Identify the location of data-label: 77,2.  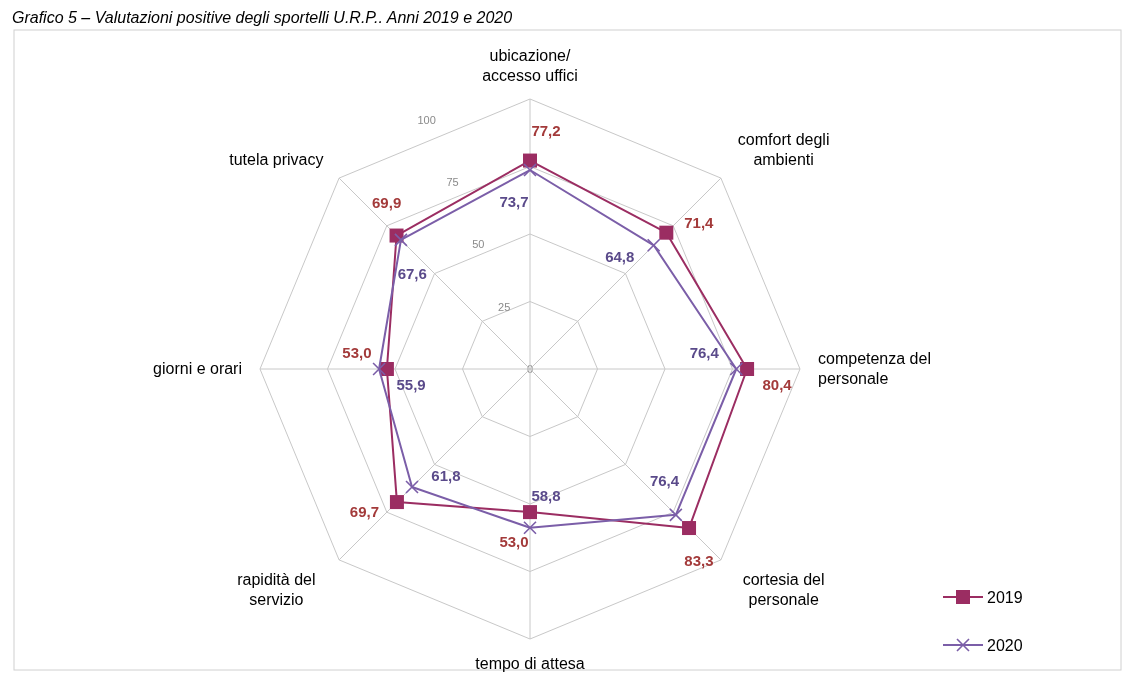
(546, 130).